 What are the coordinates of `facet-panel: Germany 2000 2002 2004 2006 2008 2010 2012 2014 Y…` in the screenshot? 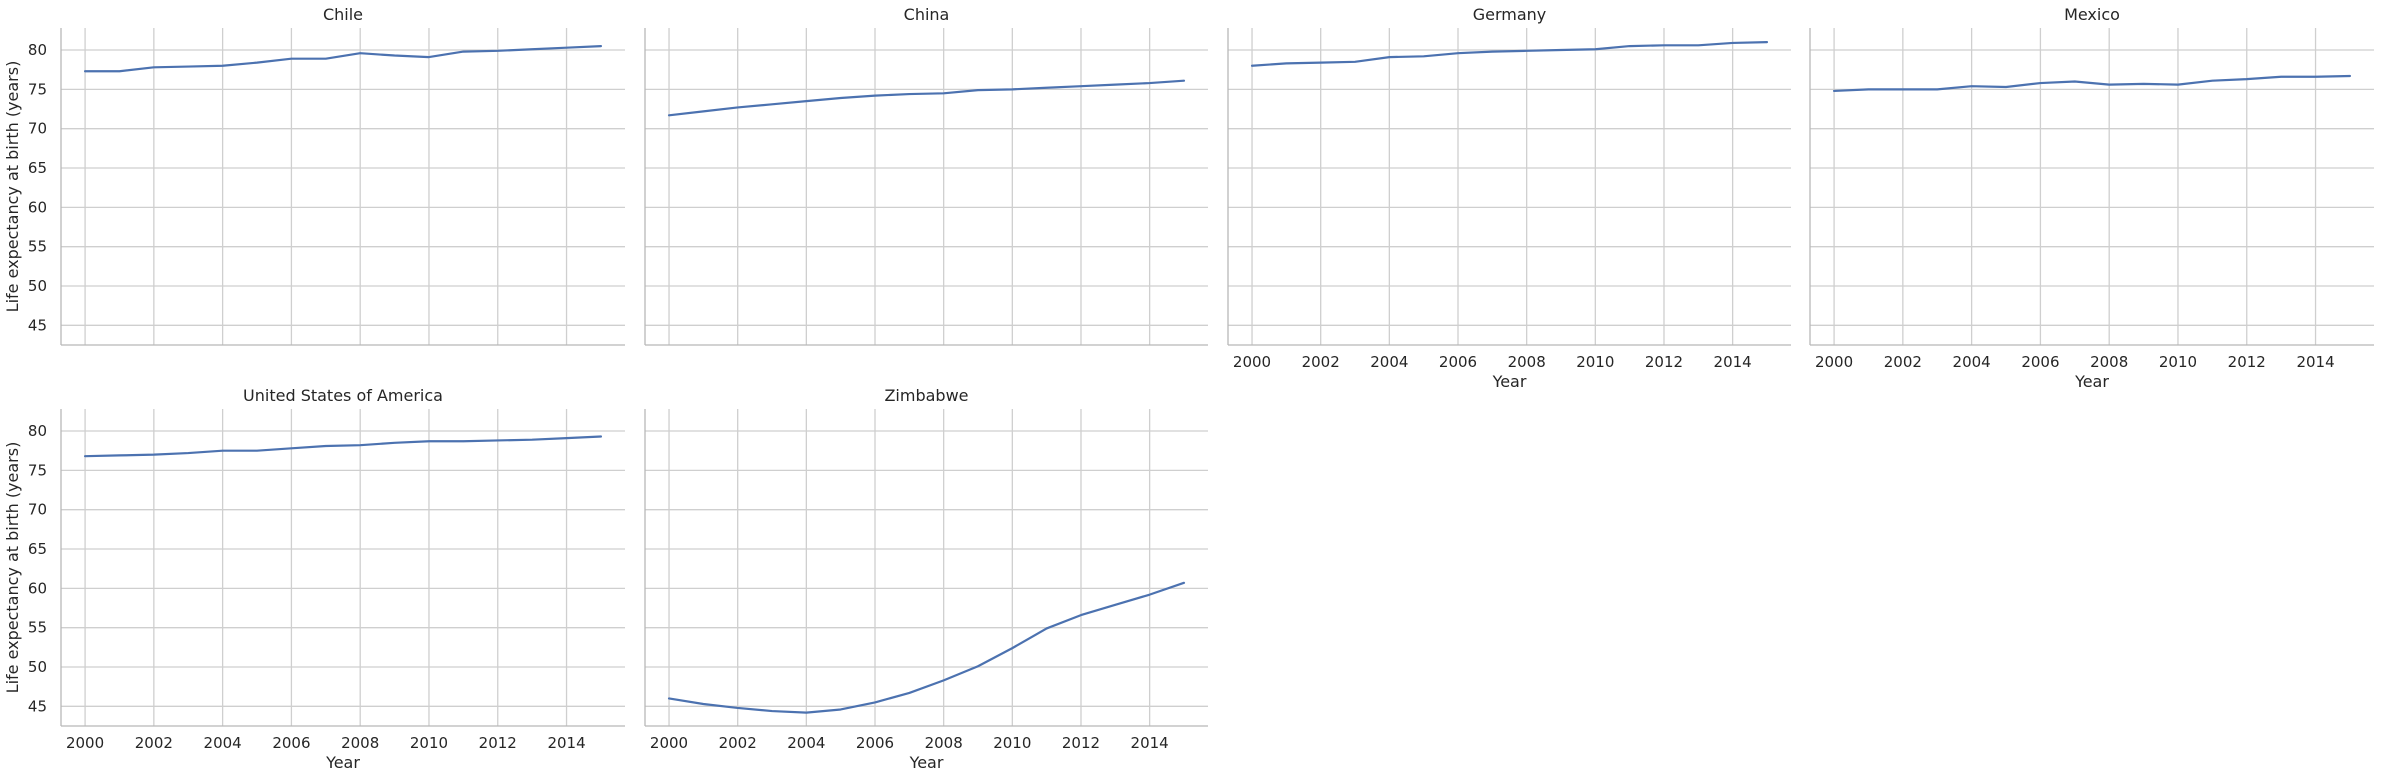 It's located at (1509, 198).